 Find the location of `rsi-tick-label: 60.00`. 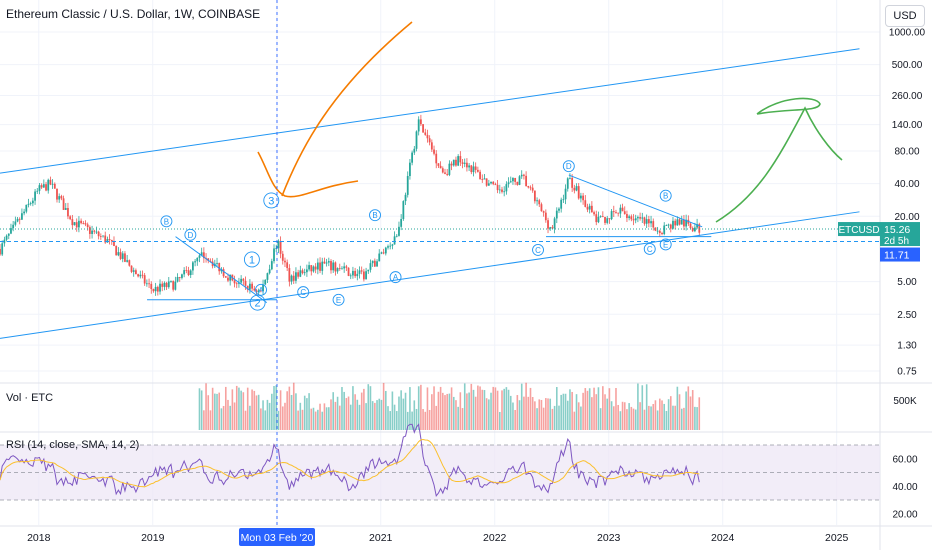

rsi-tick-label: 60.00 is located at coordinates (904, 459).